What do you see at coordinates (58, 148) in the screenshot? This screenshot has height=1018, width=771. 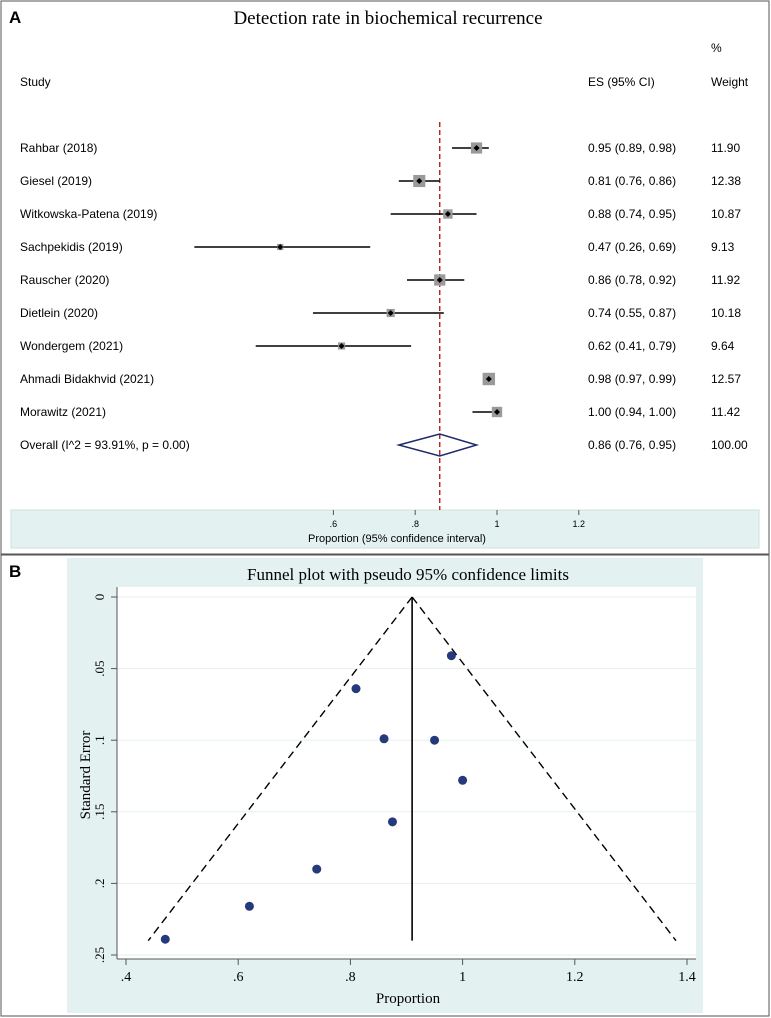 I see `forest-study-label: Rahbar (2018)` at bounding box center [58, 148].